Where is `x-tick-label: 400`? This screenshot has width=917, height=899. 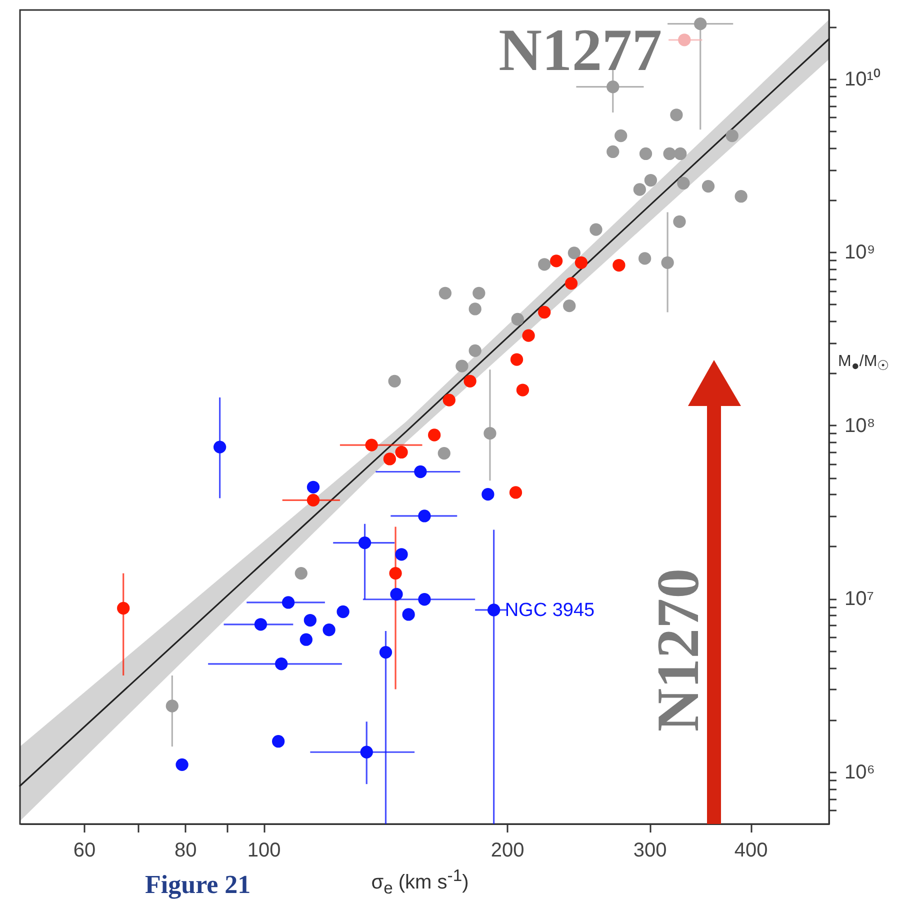
x-tick-label: 400 is located at coordinates (751, 851).